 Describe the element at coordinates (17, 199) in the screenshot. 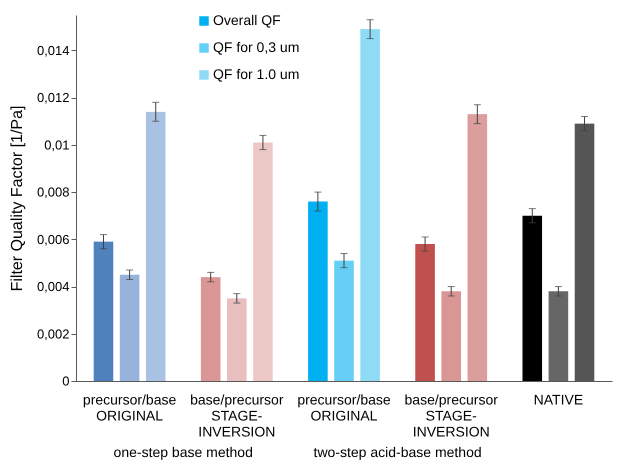

I see `y-axis-title: Filter Quality Factor [1/Pa]` at that location.